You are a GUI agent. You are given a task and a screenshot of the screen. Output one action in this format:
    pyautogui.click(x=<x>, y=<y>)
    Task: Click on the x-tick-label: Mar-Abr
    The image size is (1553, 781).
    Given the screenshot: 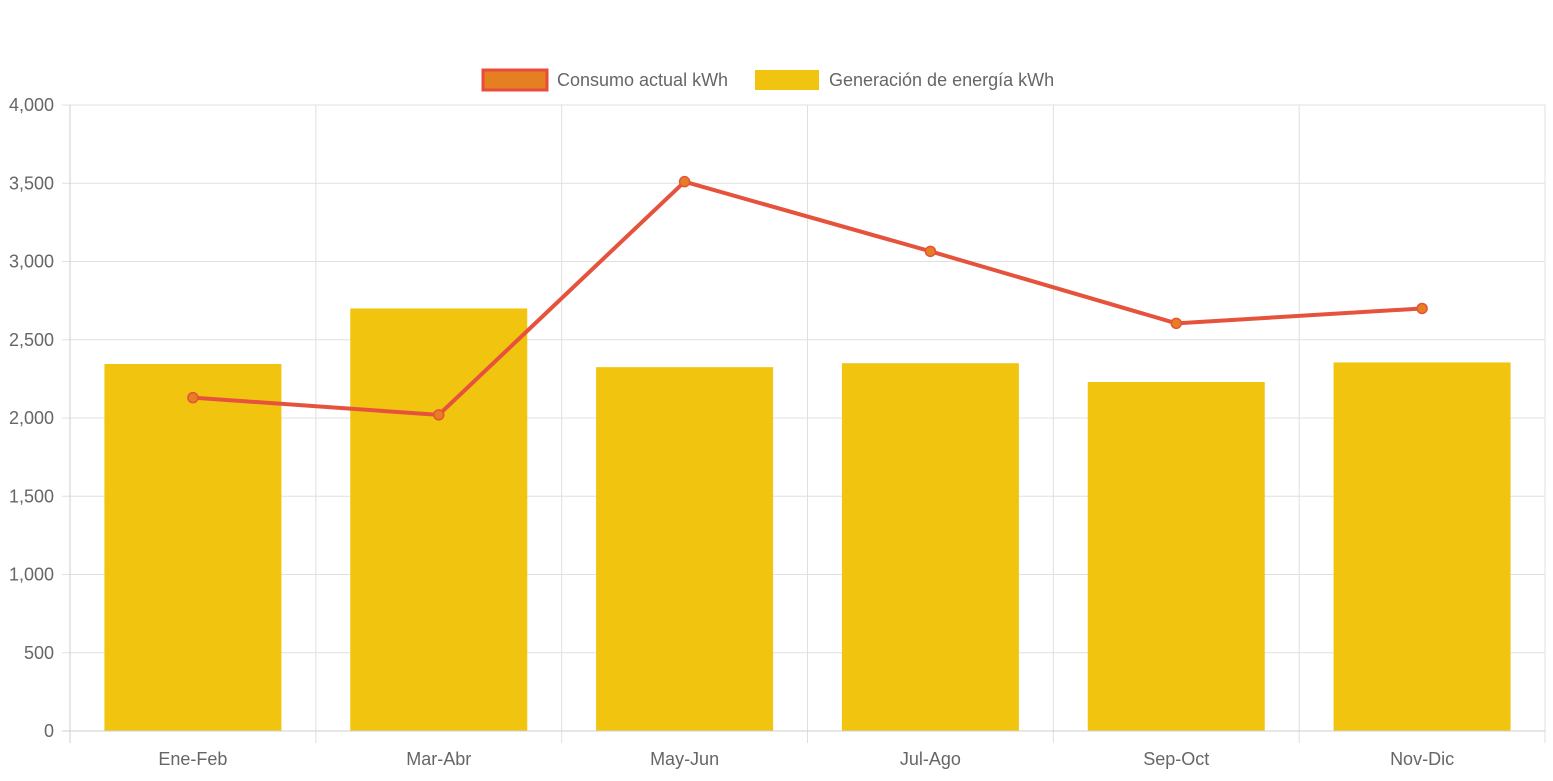 What is the action you would take?
    pyautogui.click(x=438, y=759)
    